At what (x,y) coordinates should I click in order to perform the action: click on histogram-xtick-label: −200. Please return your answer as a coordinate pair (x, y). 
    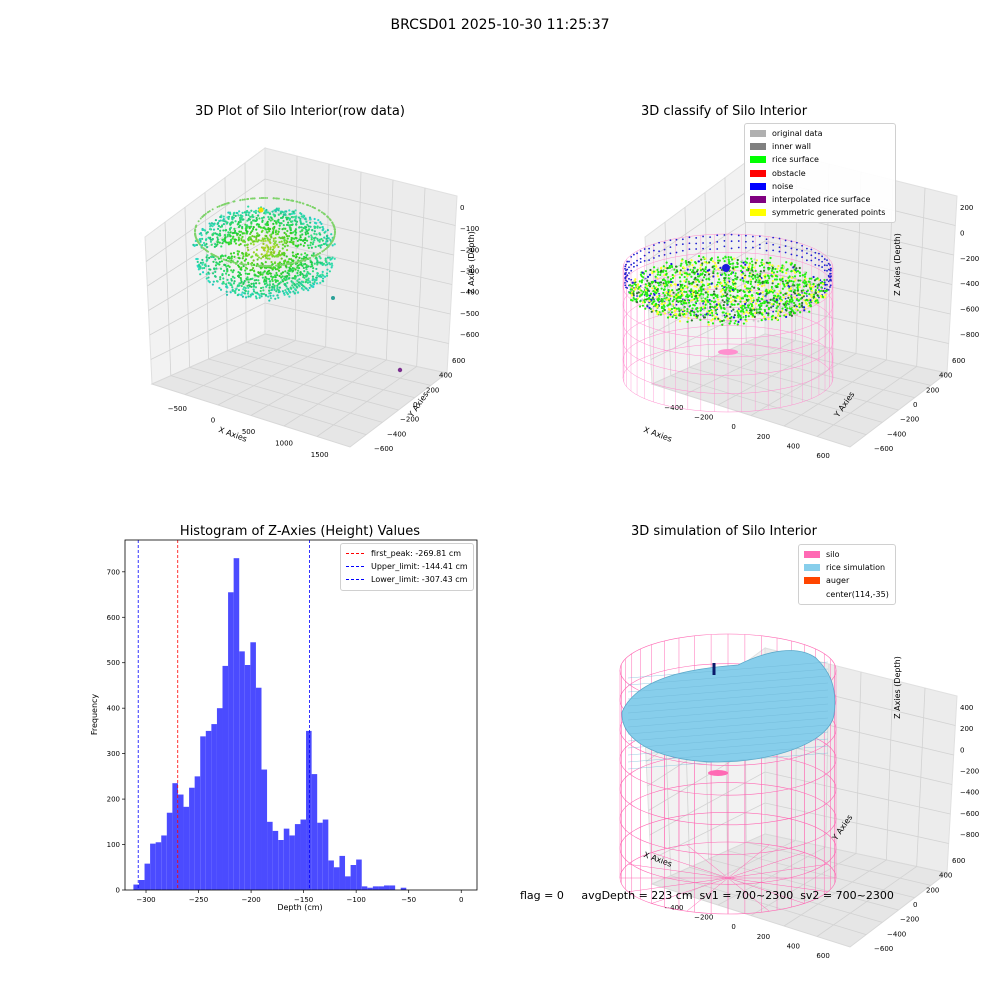
    Looking at the image, I should click on (250, 900).